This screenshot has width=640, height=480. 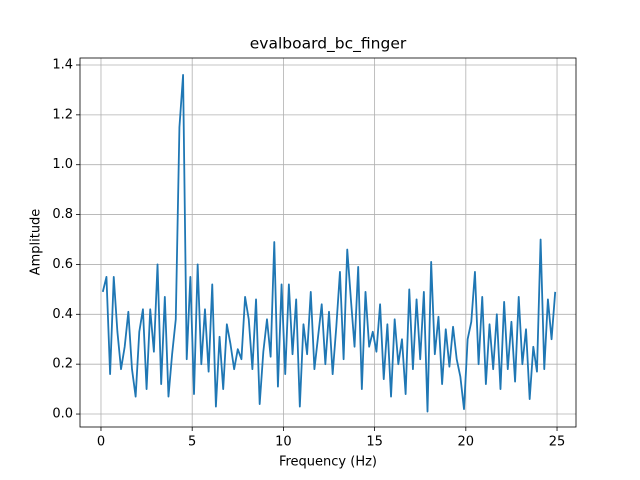 I want to click on x-tick-label: 25, so click(x=557, y=442).